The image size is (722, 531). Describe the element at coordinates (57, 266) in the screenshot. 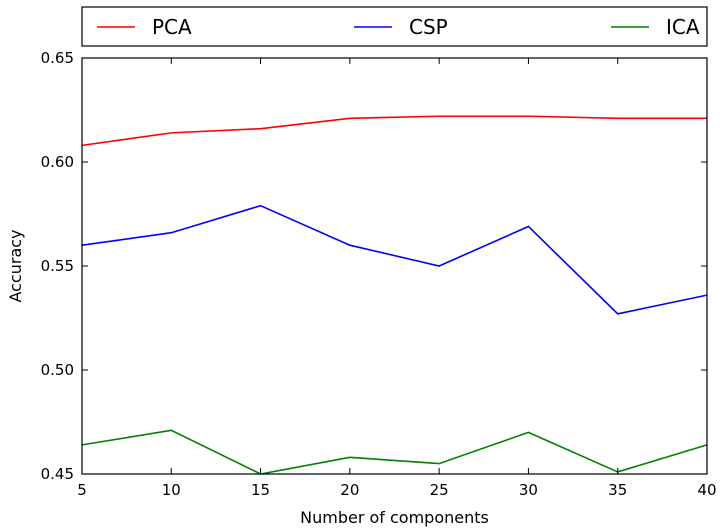

I see `y-tick-label: 0.55` at that location.